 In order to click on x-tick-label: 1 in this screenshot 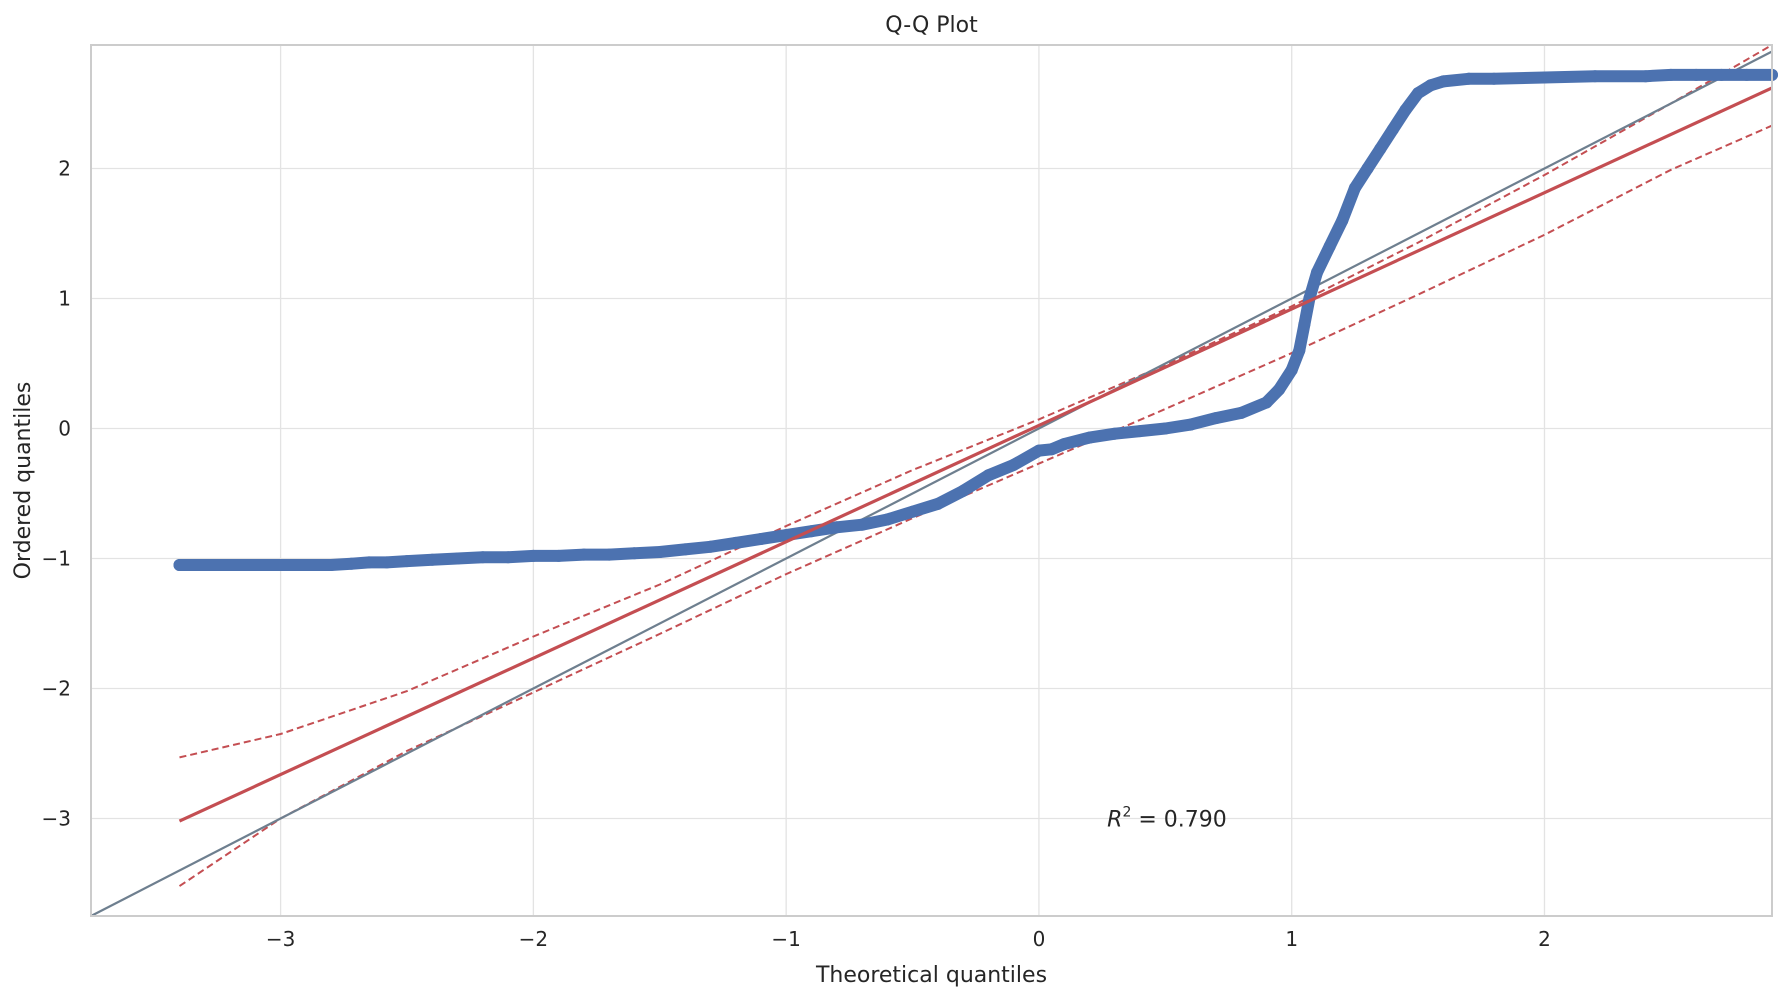, I will do `click(1291, 939)`.